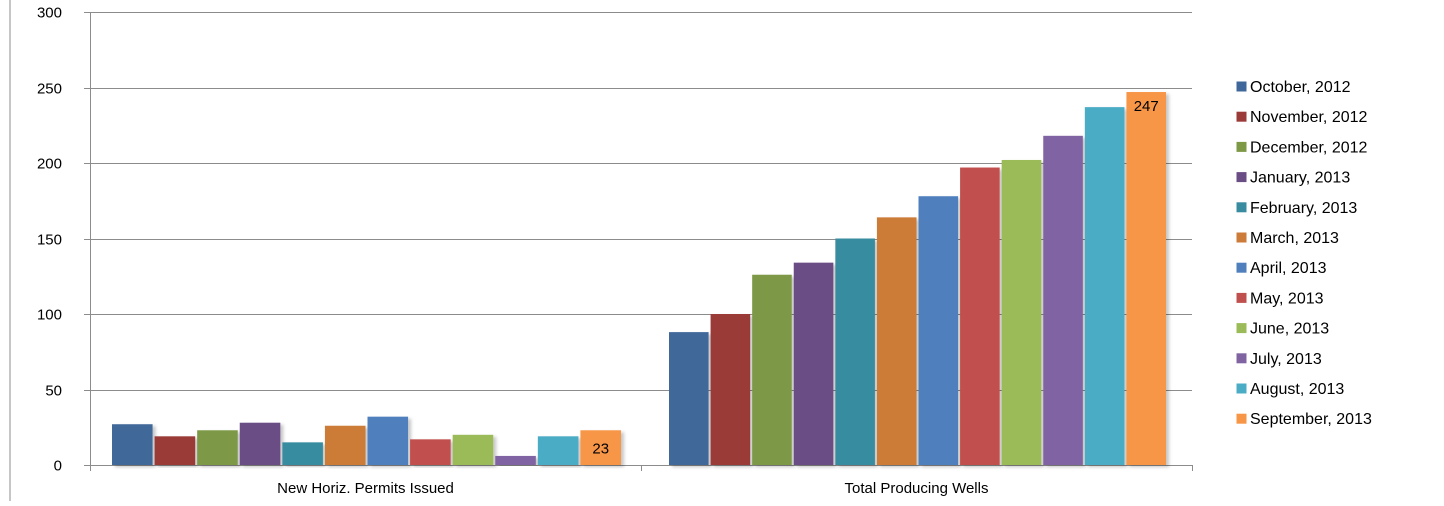  Describe the element at coordinates (132, 444) in the screenshot. I see `bar-october-2012-new-horiz-permits-issued` at that location.